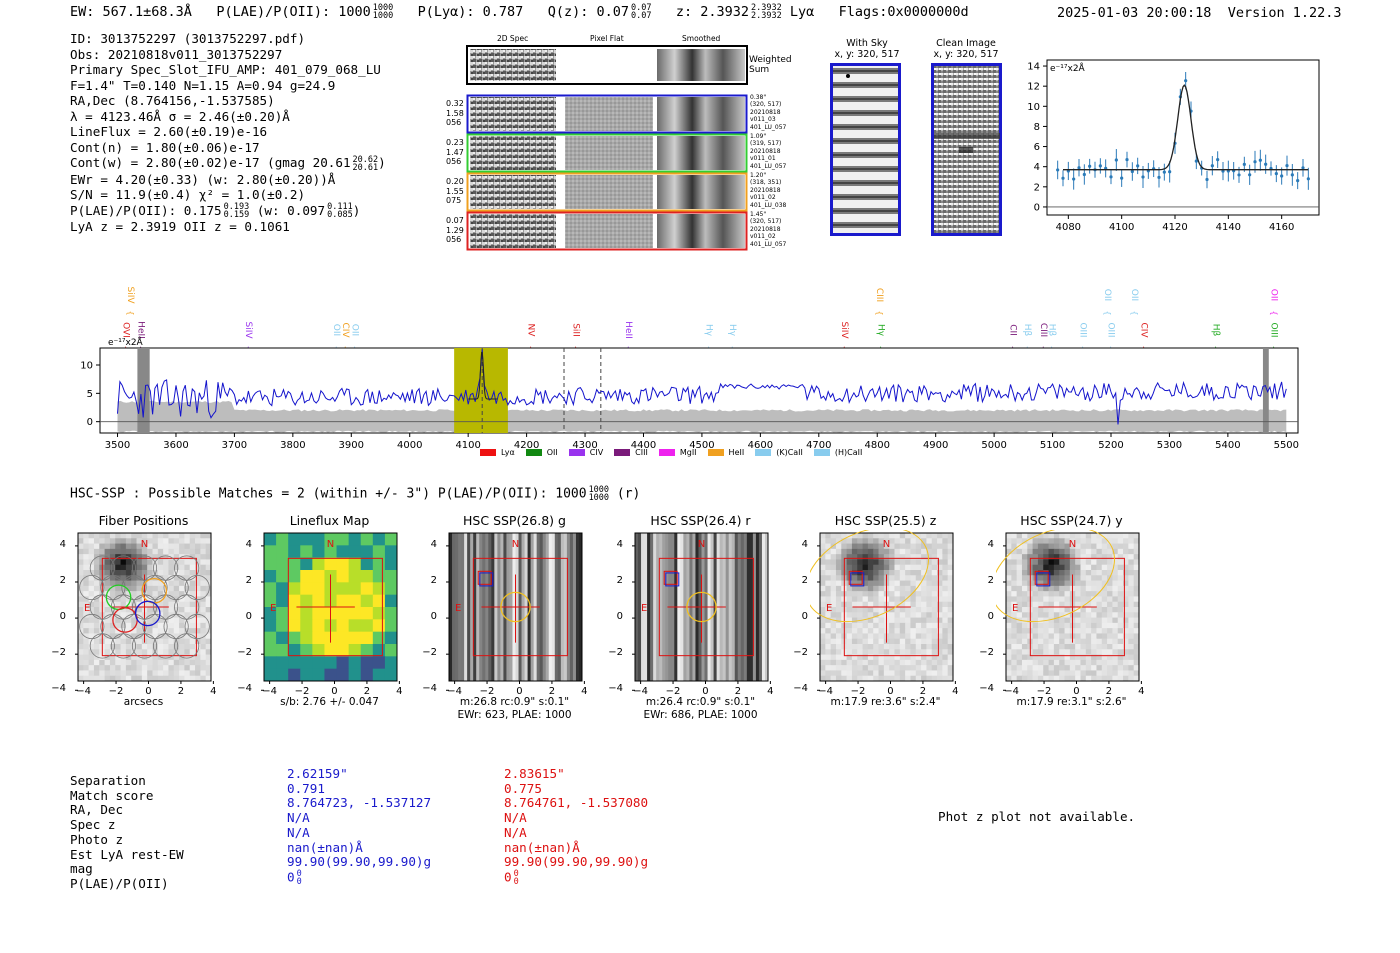 The image size is (1400, 953). Describe the element at coordinates (467, 445) in the screenshot. I see `spectrum-xtick-label: 4100` at that location.